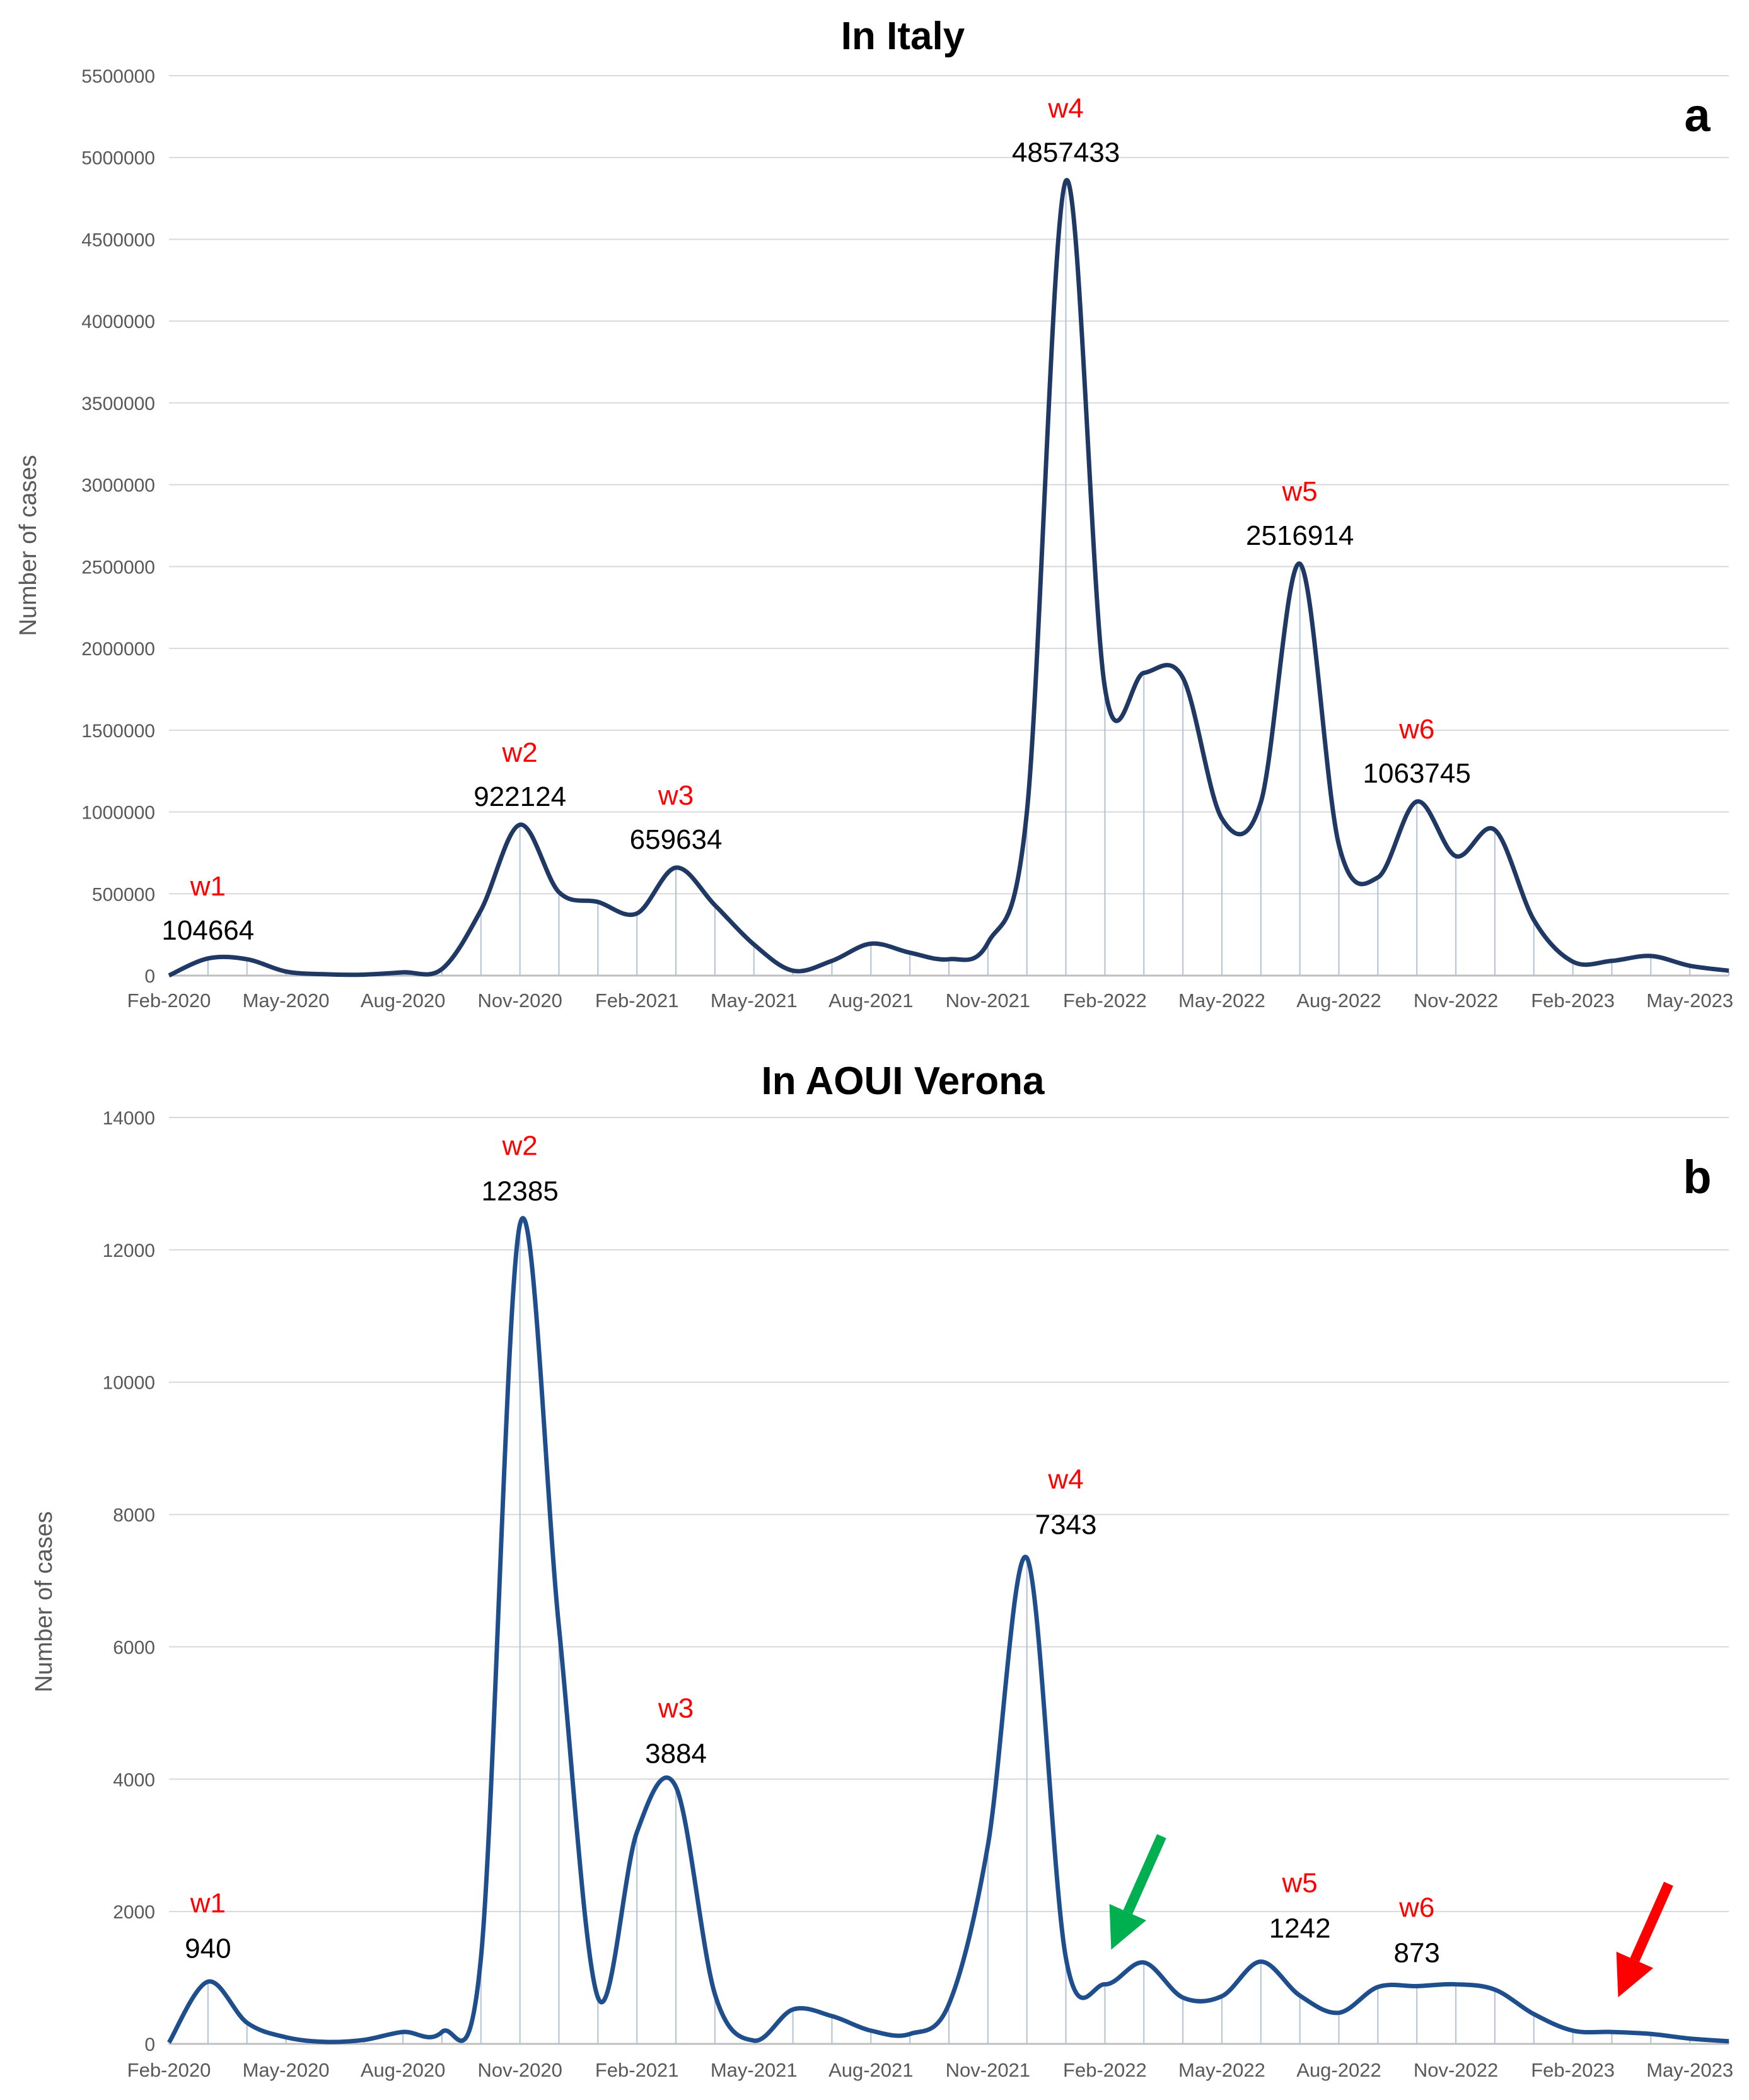 The width and height of the screenshot is (1749, 2100). I want to click on data-label-w6: 873, so click(1416, 1952).